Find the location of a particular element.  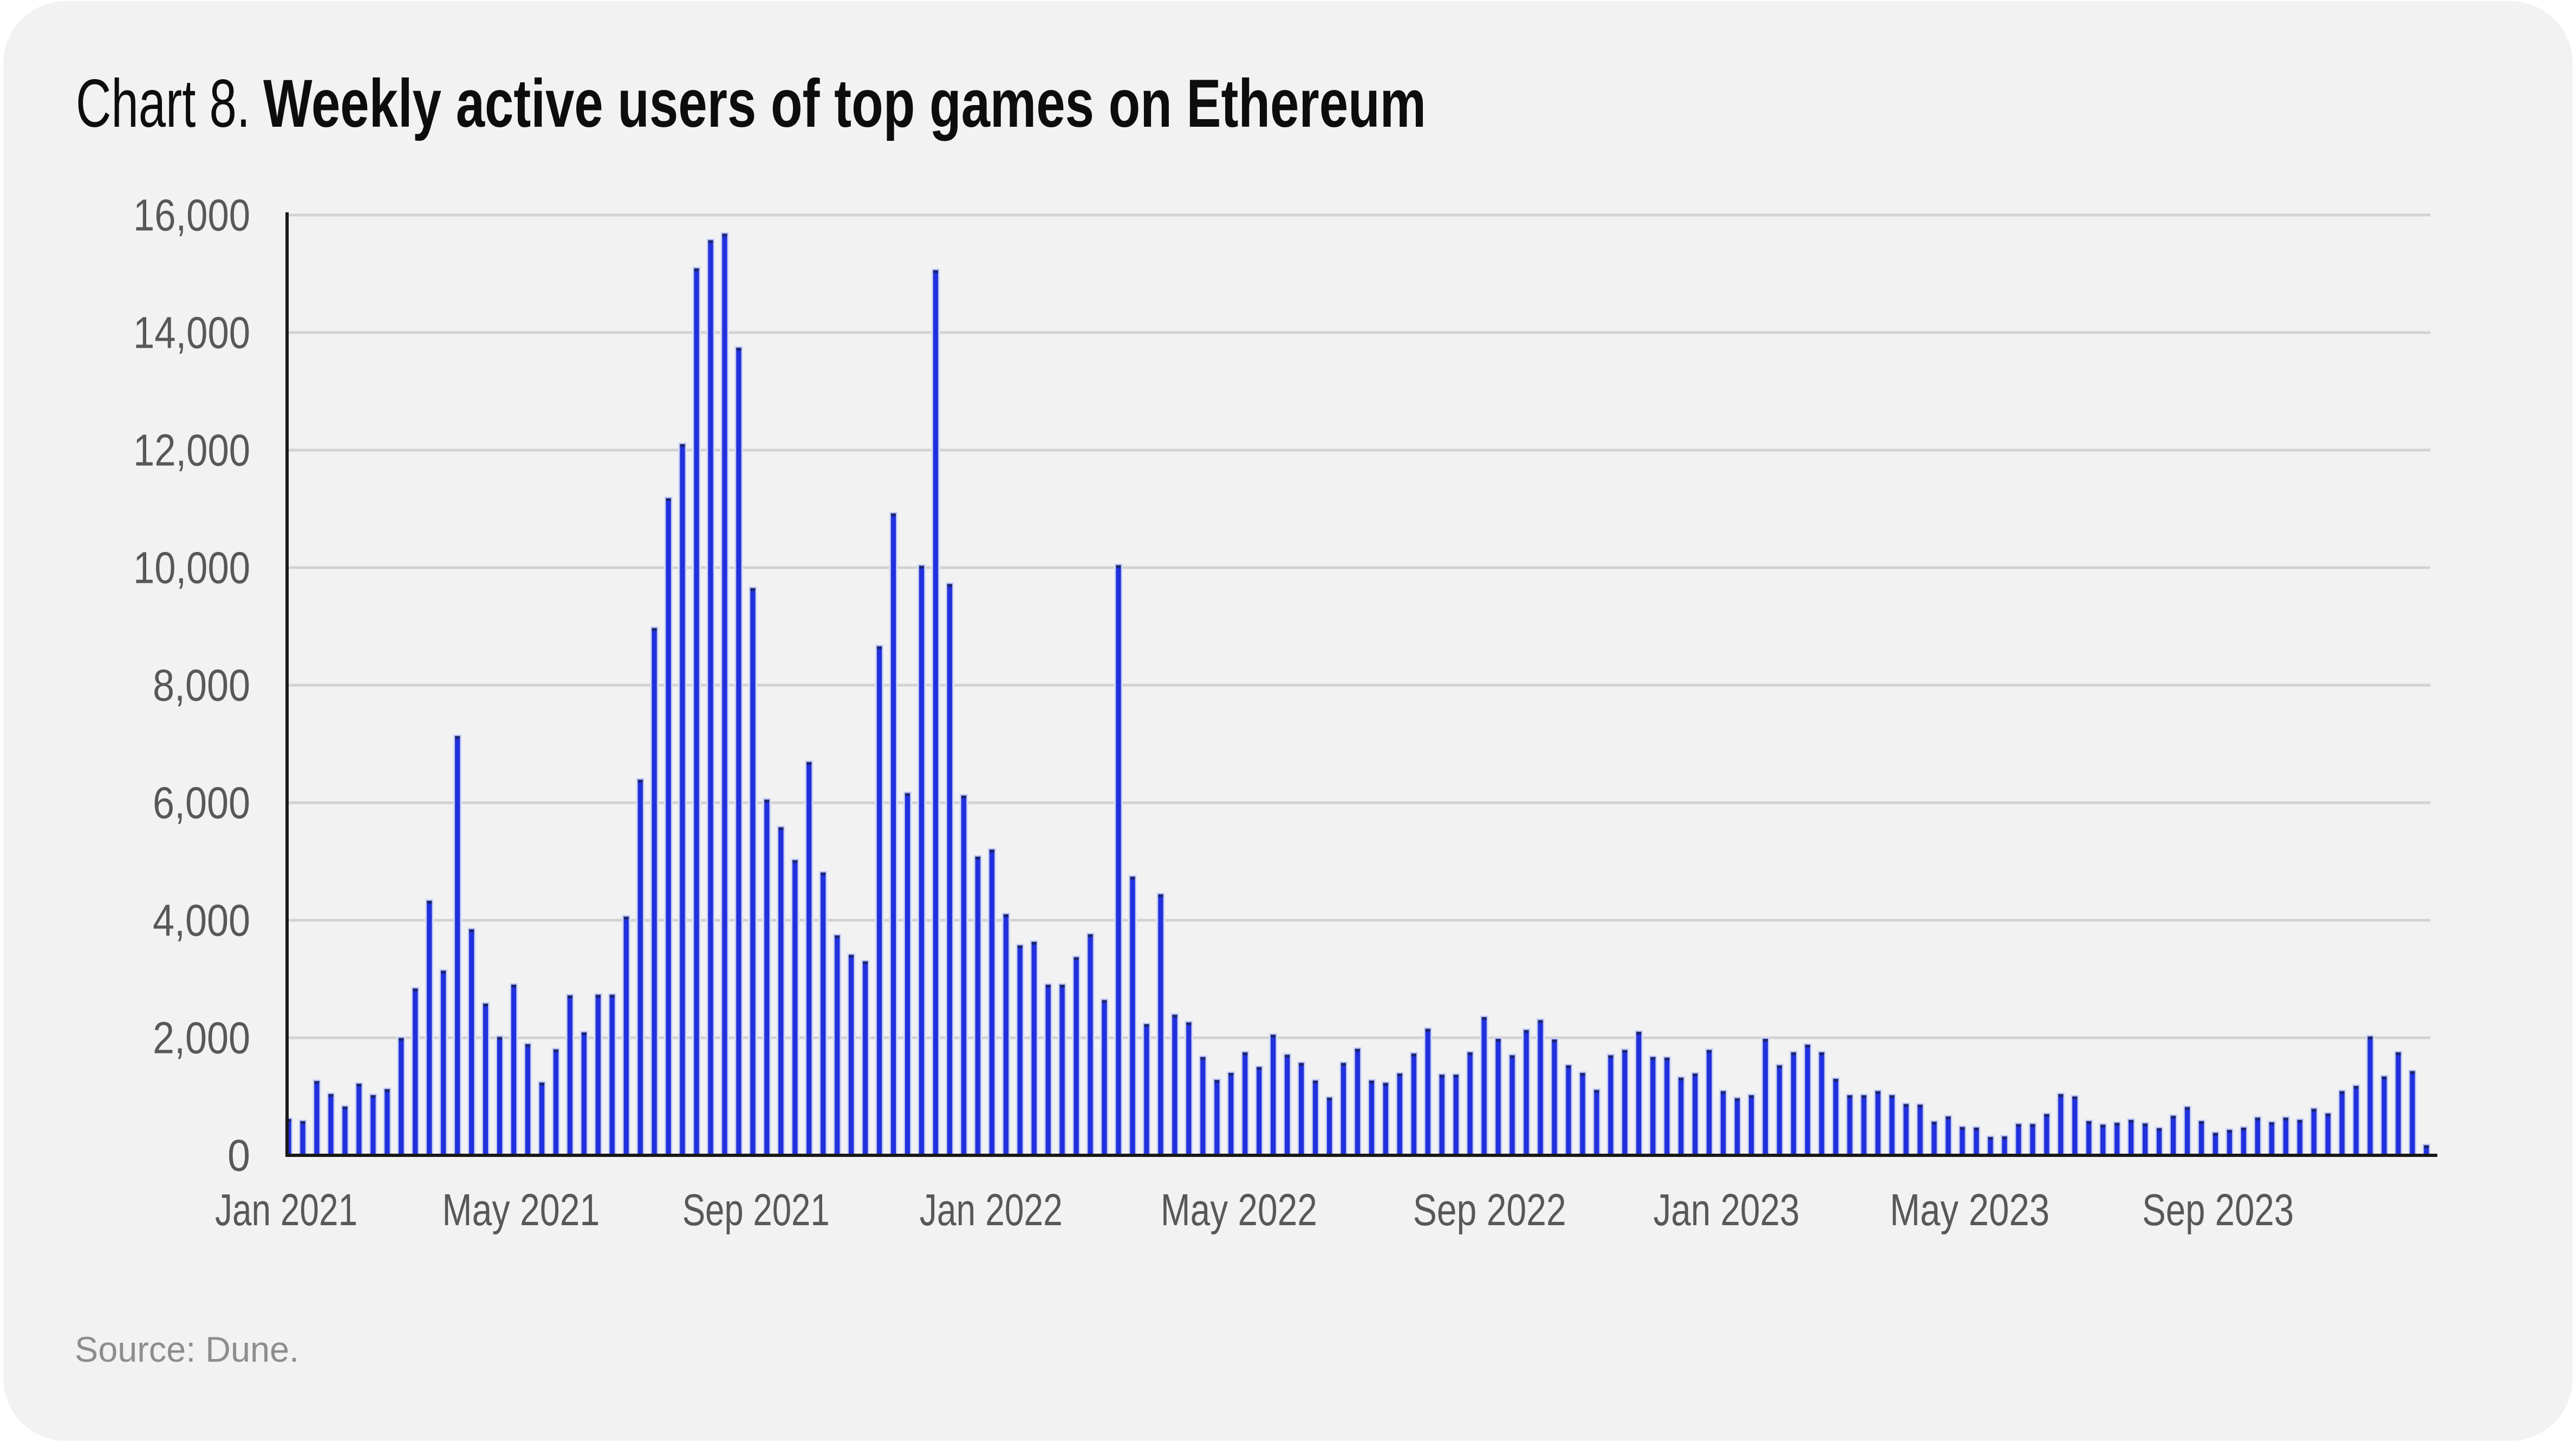

svg-text: Jan 2022 is located at coordinates (991, 1210).